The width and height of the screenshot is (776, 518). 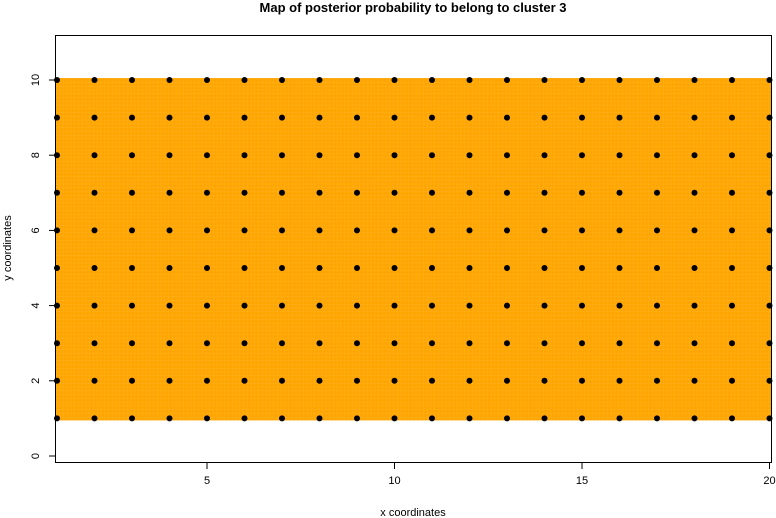 I want to click on y-tick-label: 8, so click(x=36, y=155).